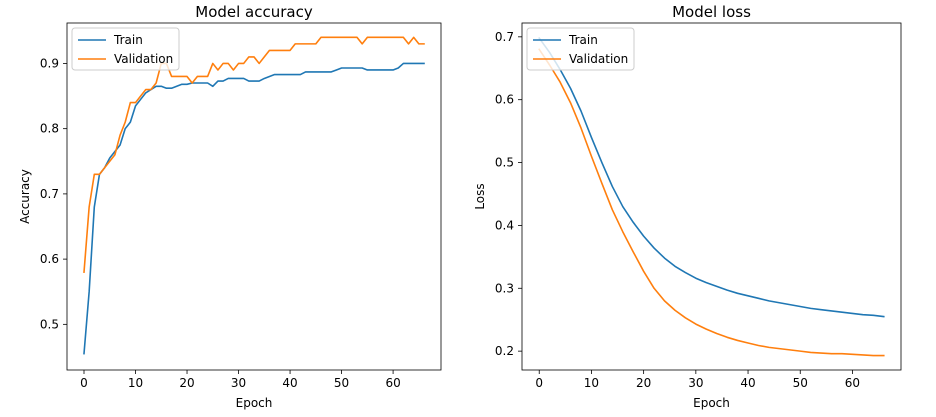 The width and height of the screenshot is (936, 417). I want to click on accuracy-y-tick-label: 0.6, so click(49, 259).